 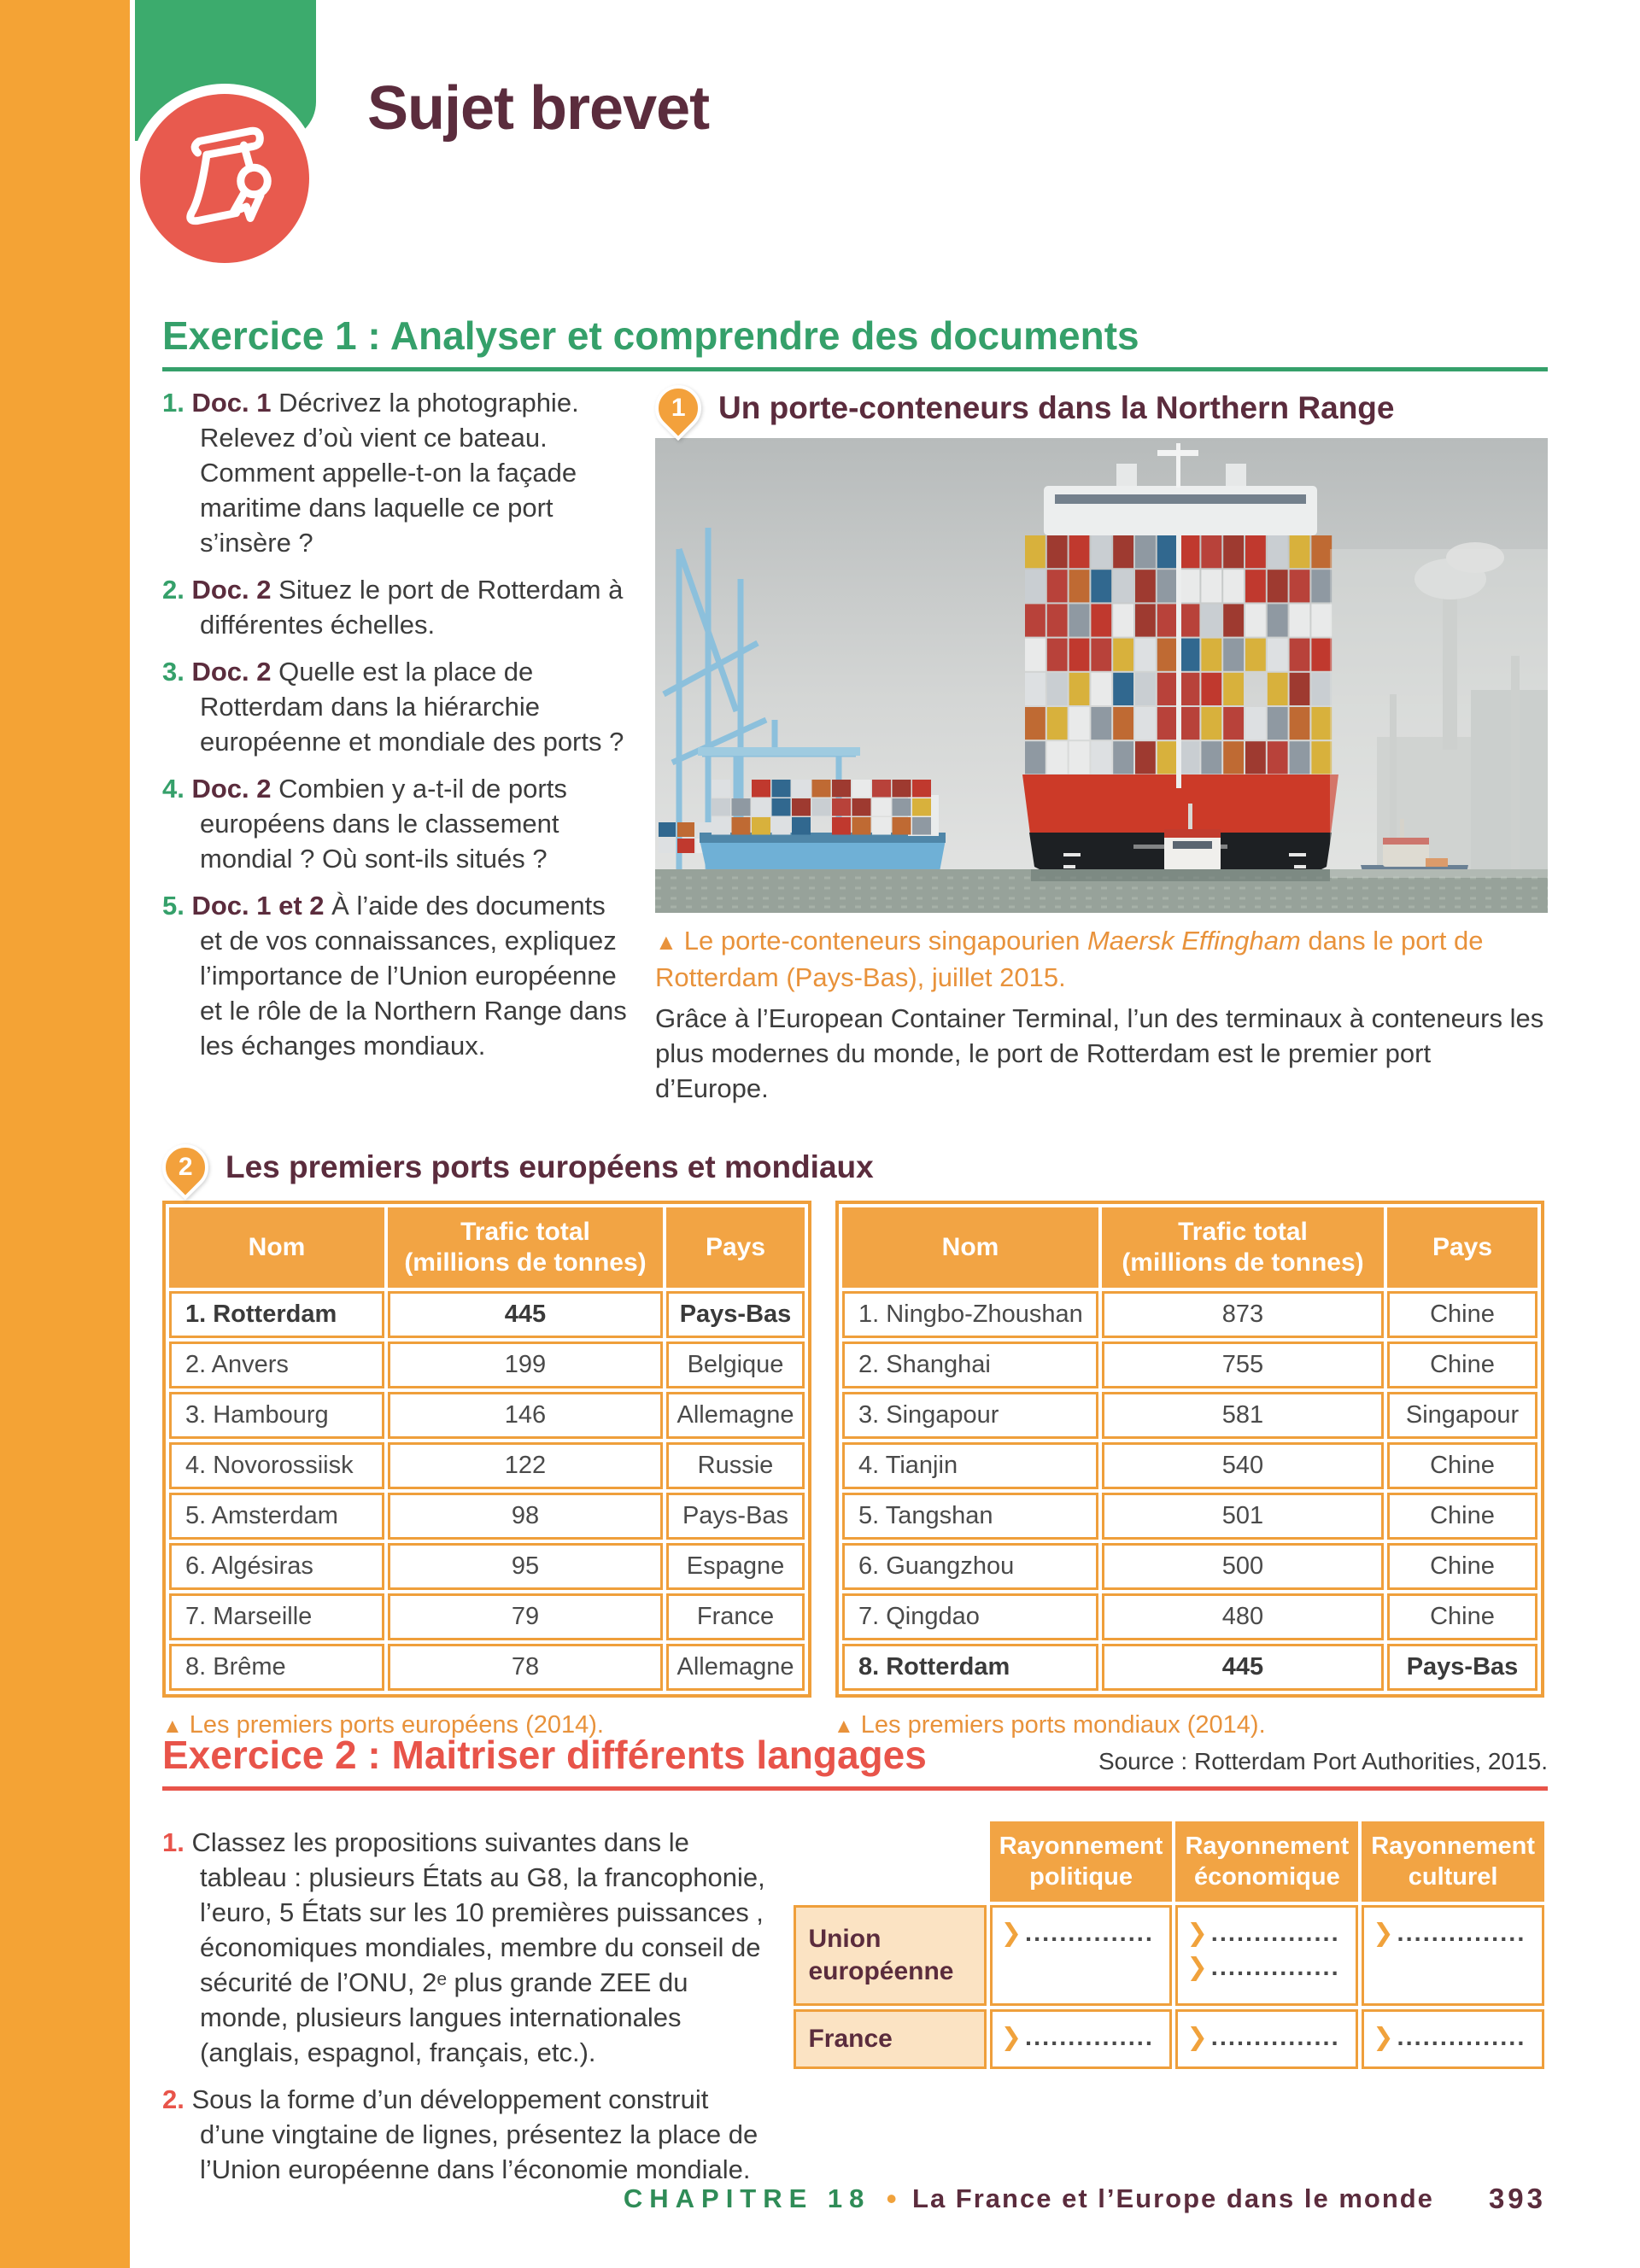 What do you see at coordinates (231, 403) in the screenshot?
I see `doc-ref: Doc. 1` at bounding box center [231, 403].